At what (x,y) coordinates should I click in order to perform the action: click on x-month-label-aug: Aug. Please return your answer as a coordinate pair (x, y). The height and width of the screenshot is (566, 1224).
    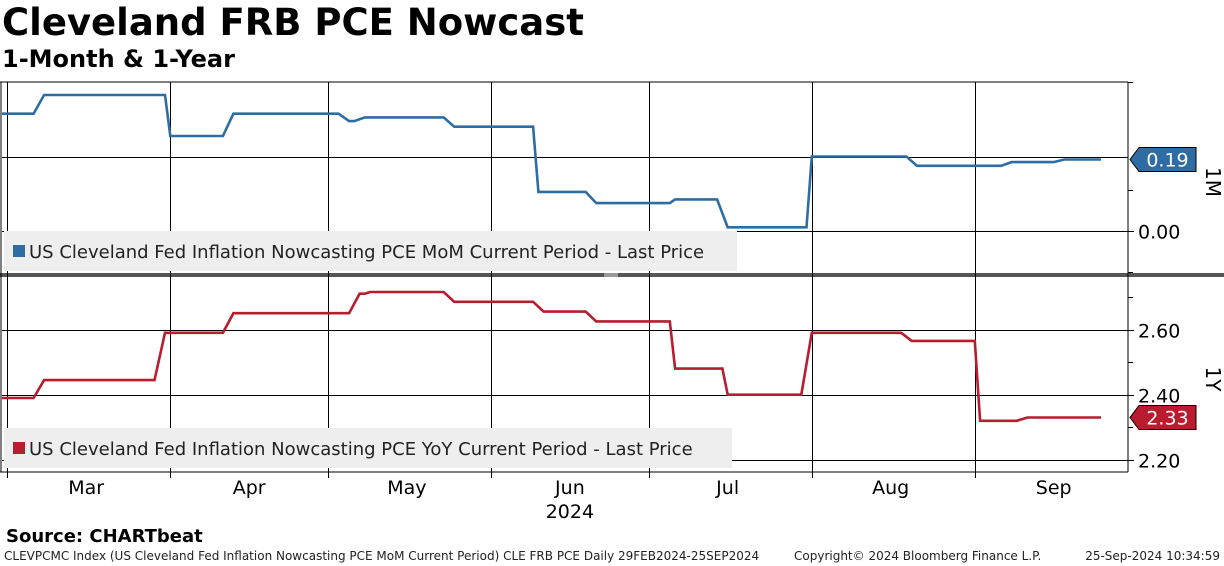
    Looking at the image, I should click on (890, 488).